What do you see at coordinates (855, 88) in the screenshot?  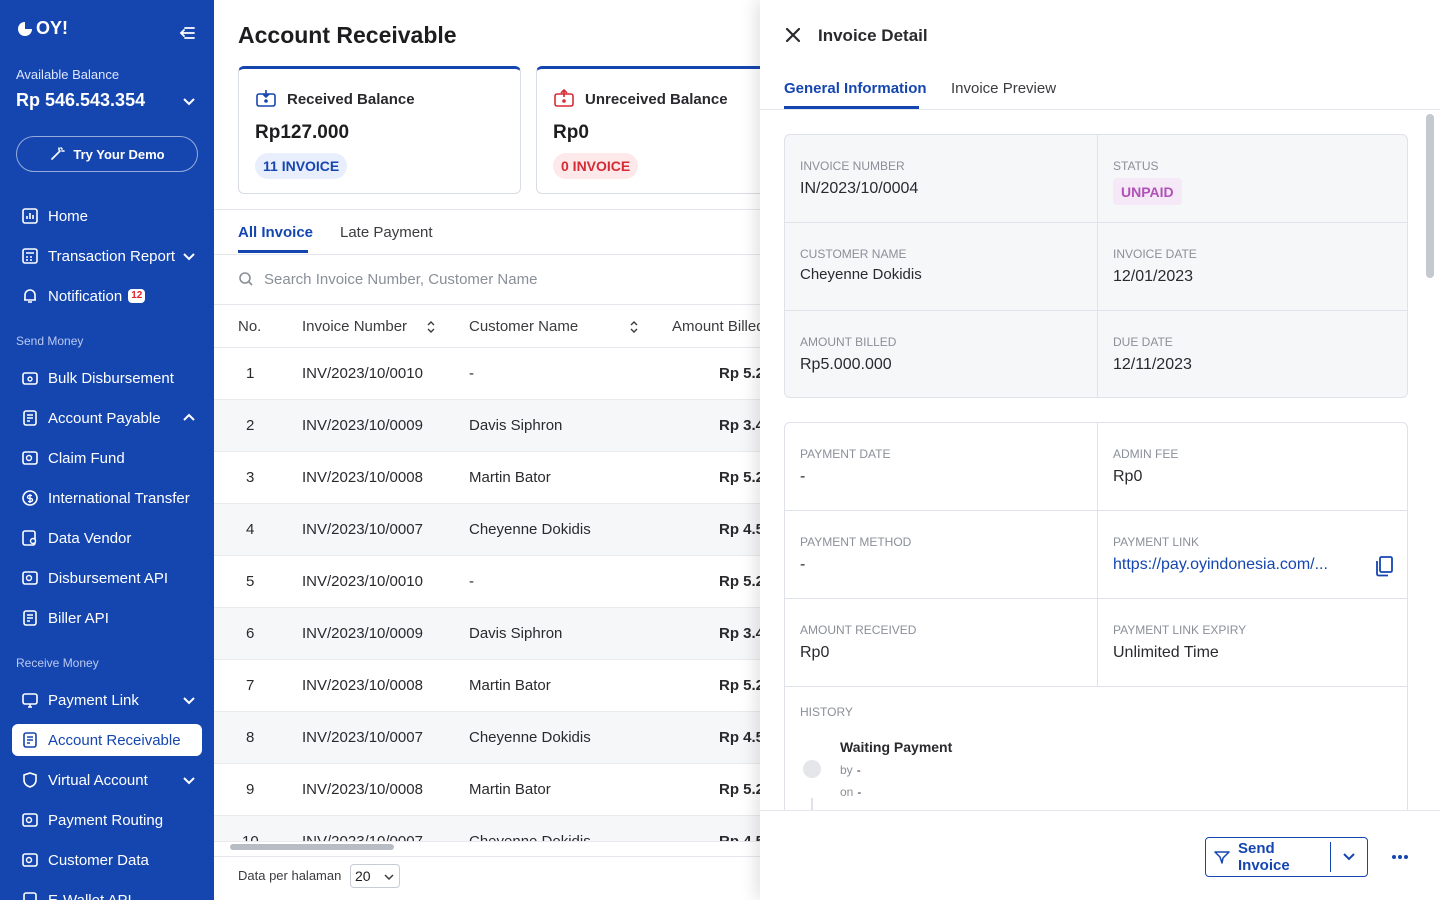 I see `tab-general-information: General Information` at bounding box center [855, 88].